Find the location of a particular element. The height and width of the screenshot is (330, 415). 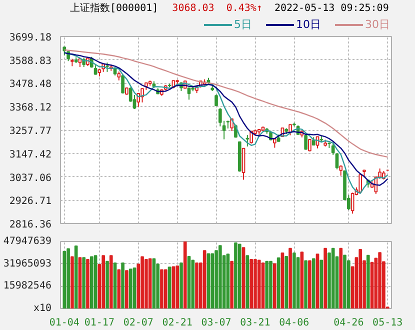

x-tick-label: 03-21 is located at coordinates (255, 323).